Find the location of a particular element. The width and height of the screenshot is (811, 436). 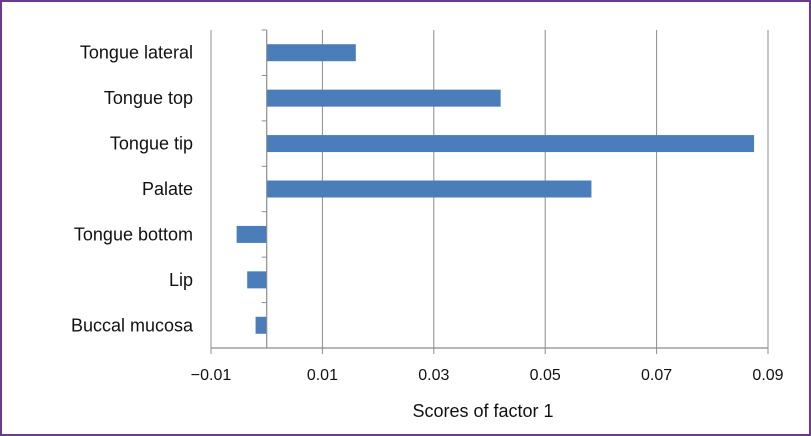

x-tick-label: 0.09 is located at coordinates (767, 375).